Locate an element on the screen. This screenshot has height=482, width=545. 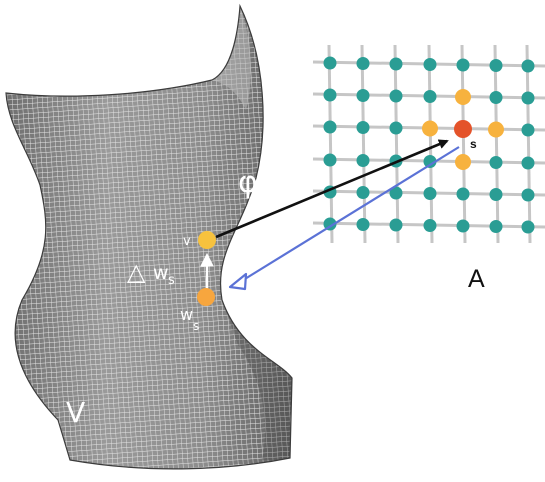
surface-fold-highlight is located at coordinates (231, 58).